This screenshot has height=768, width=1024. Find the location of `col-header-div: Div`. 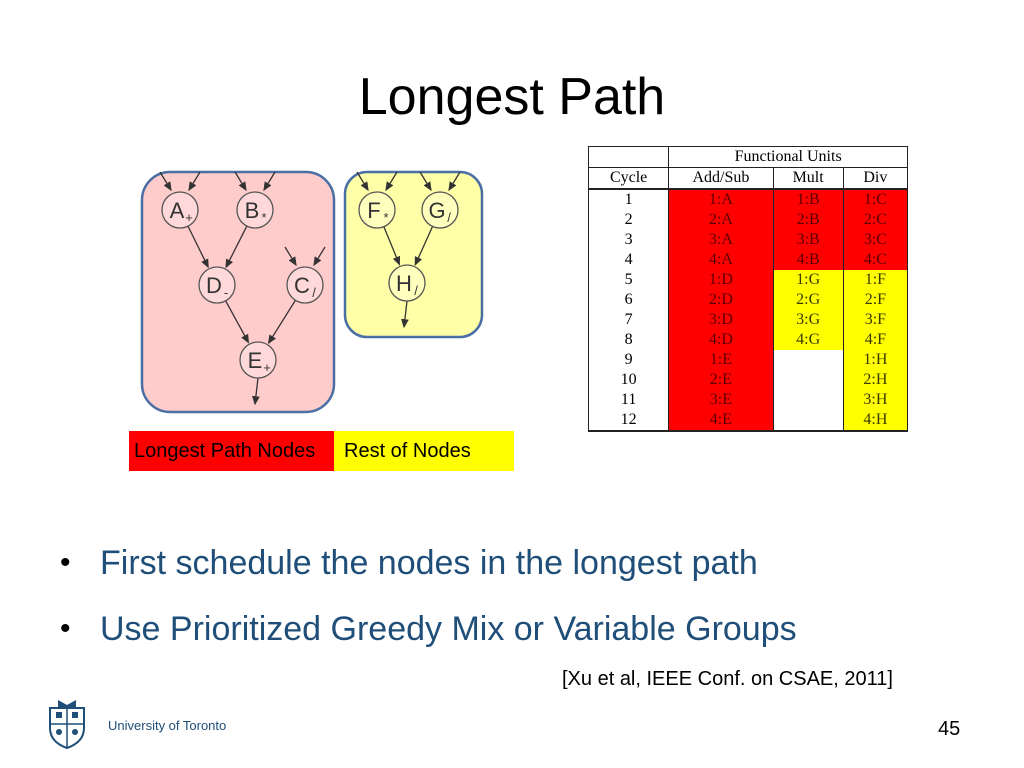

col-header-div: Div is located at coordinates (875, 178).